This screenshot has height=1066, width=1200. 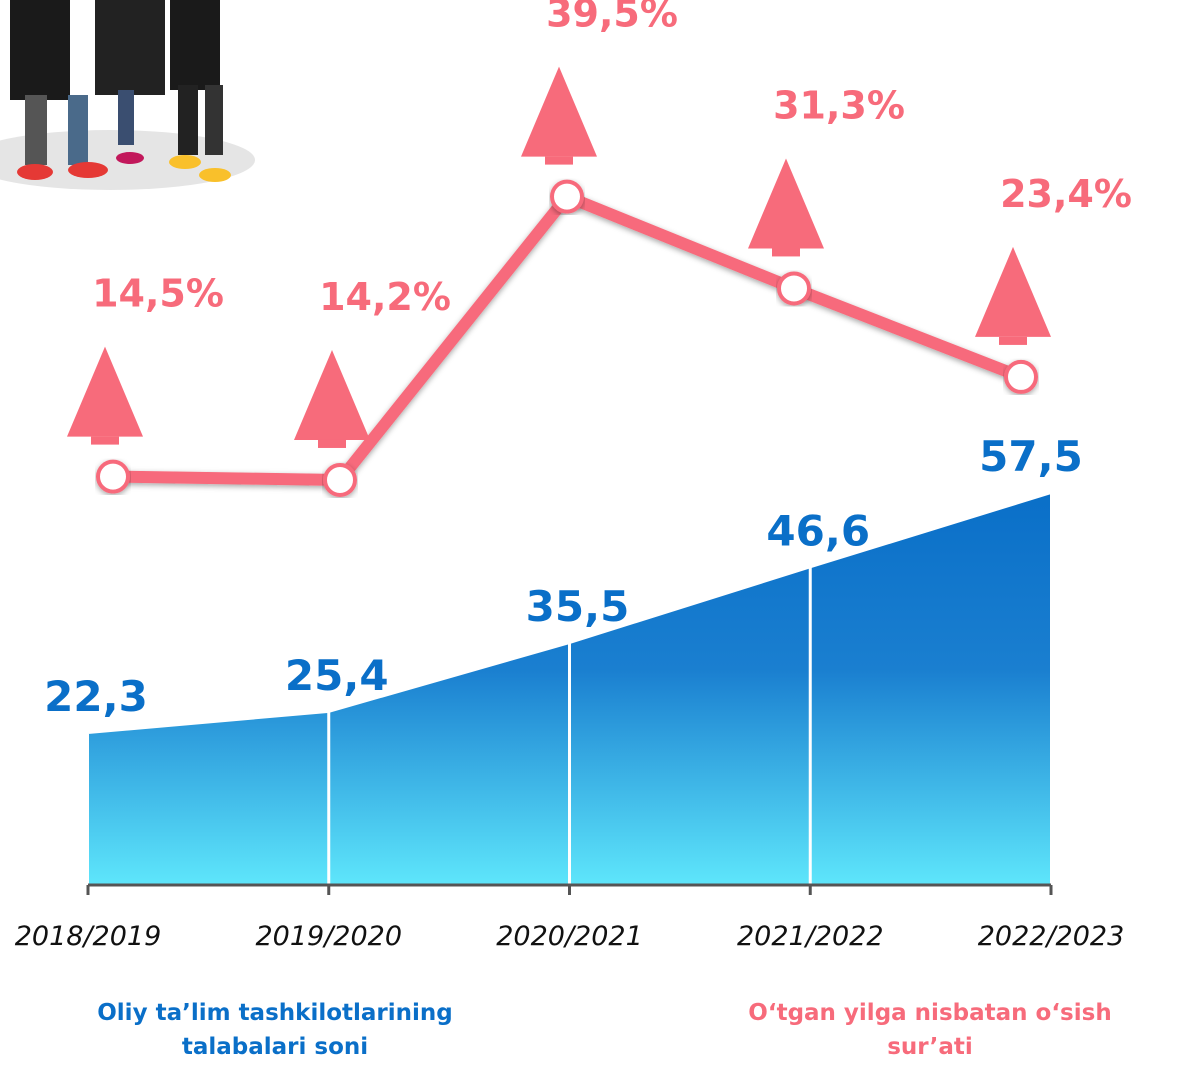 What do you see at coordinates (328, 936) in the screenshot?
I see `x-tick-label: 2019/2020` at bounding box center [328, 936].